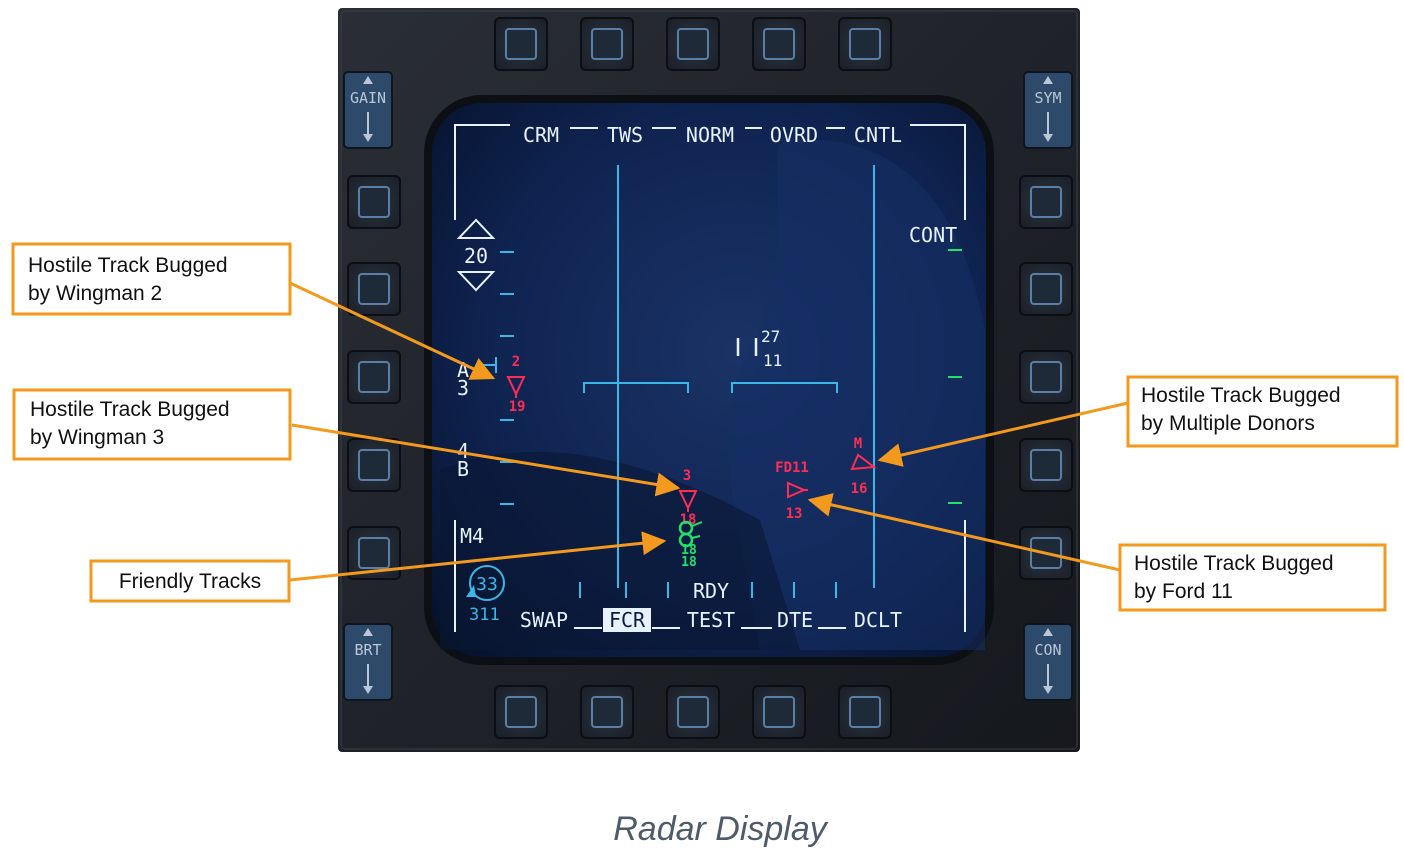  I want to click on fcr-selected-box, so click(627, 620).